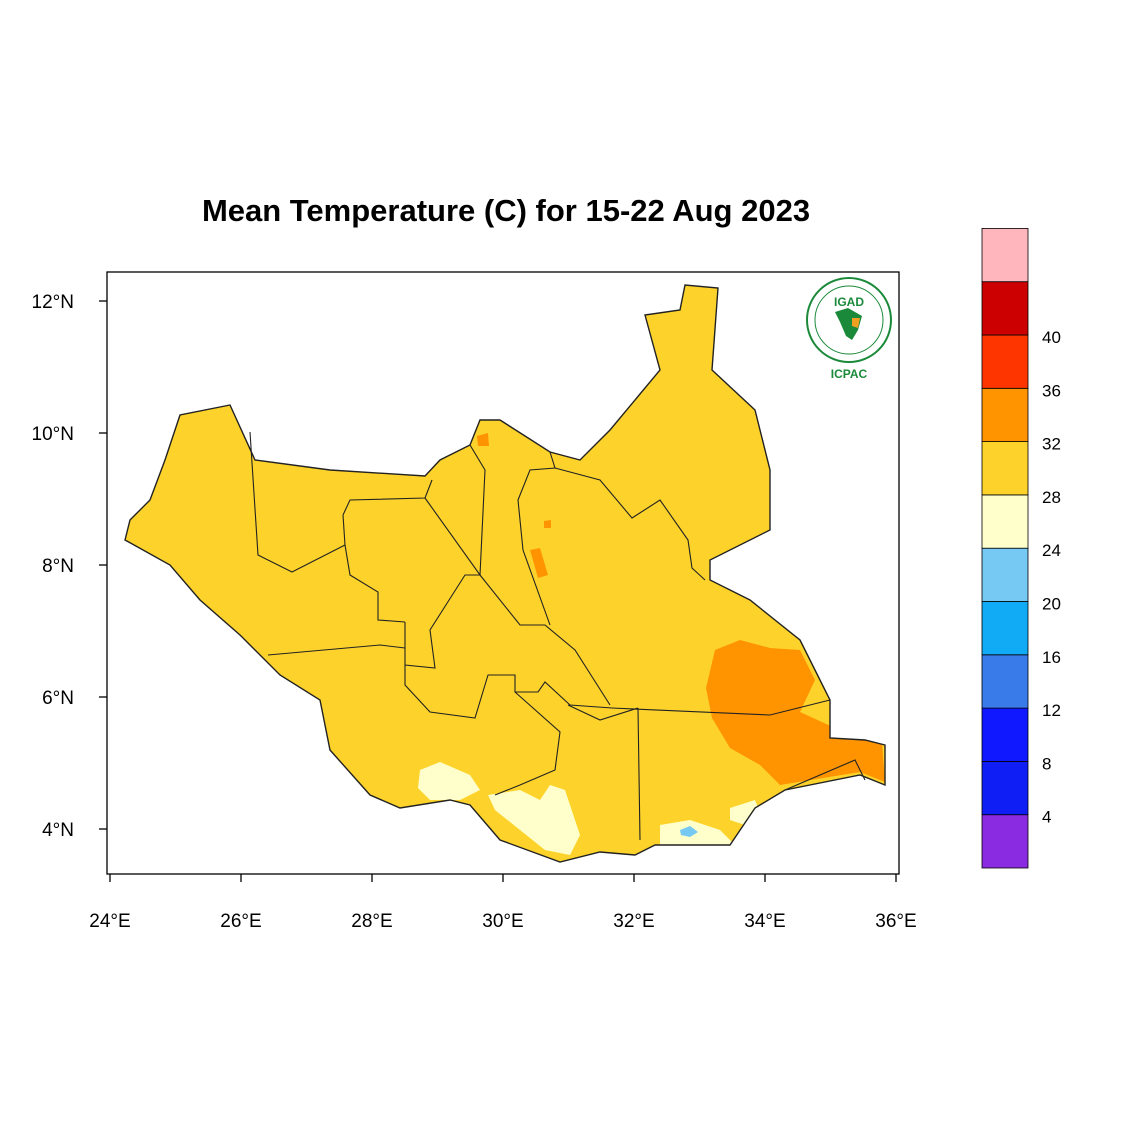  I want to click on logo-top-text: IGAD, so click(849, 302).